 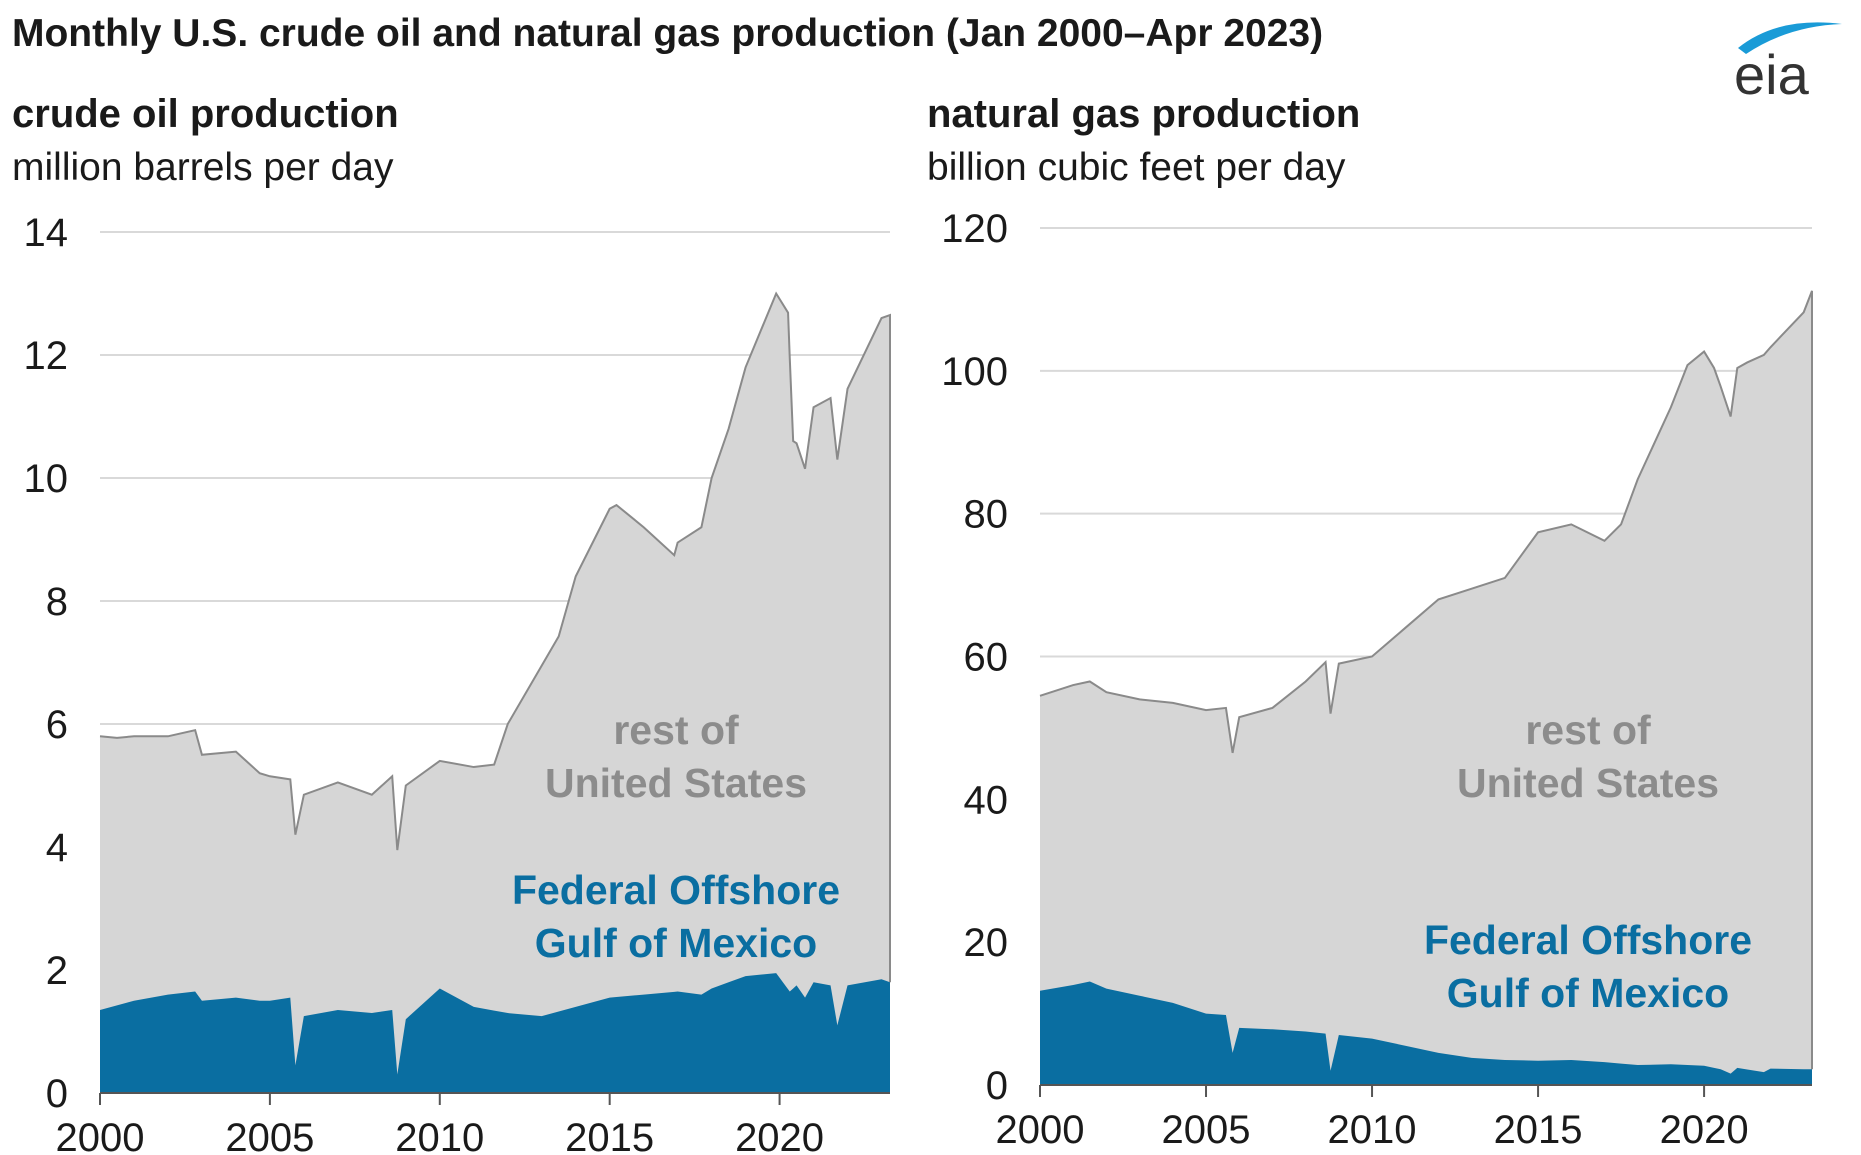 I want to click on gas-panel-title: natural gas production, so click(x=1144, y=114).